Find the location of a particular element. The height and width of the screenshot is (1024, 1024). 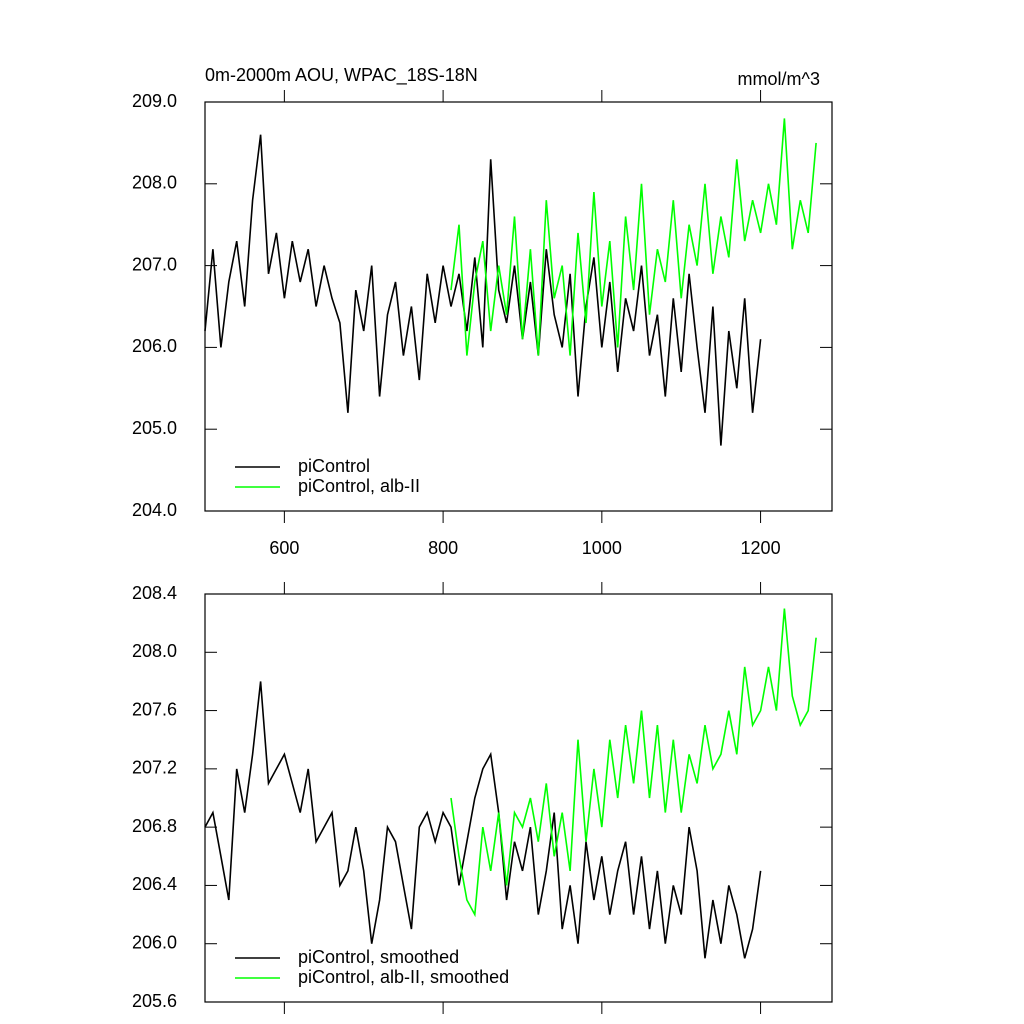

chart-title: 0m-2000m AOU, WPAC_18S-18N is located at coordinates (341, 75).